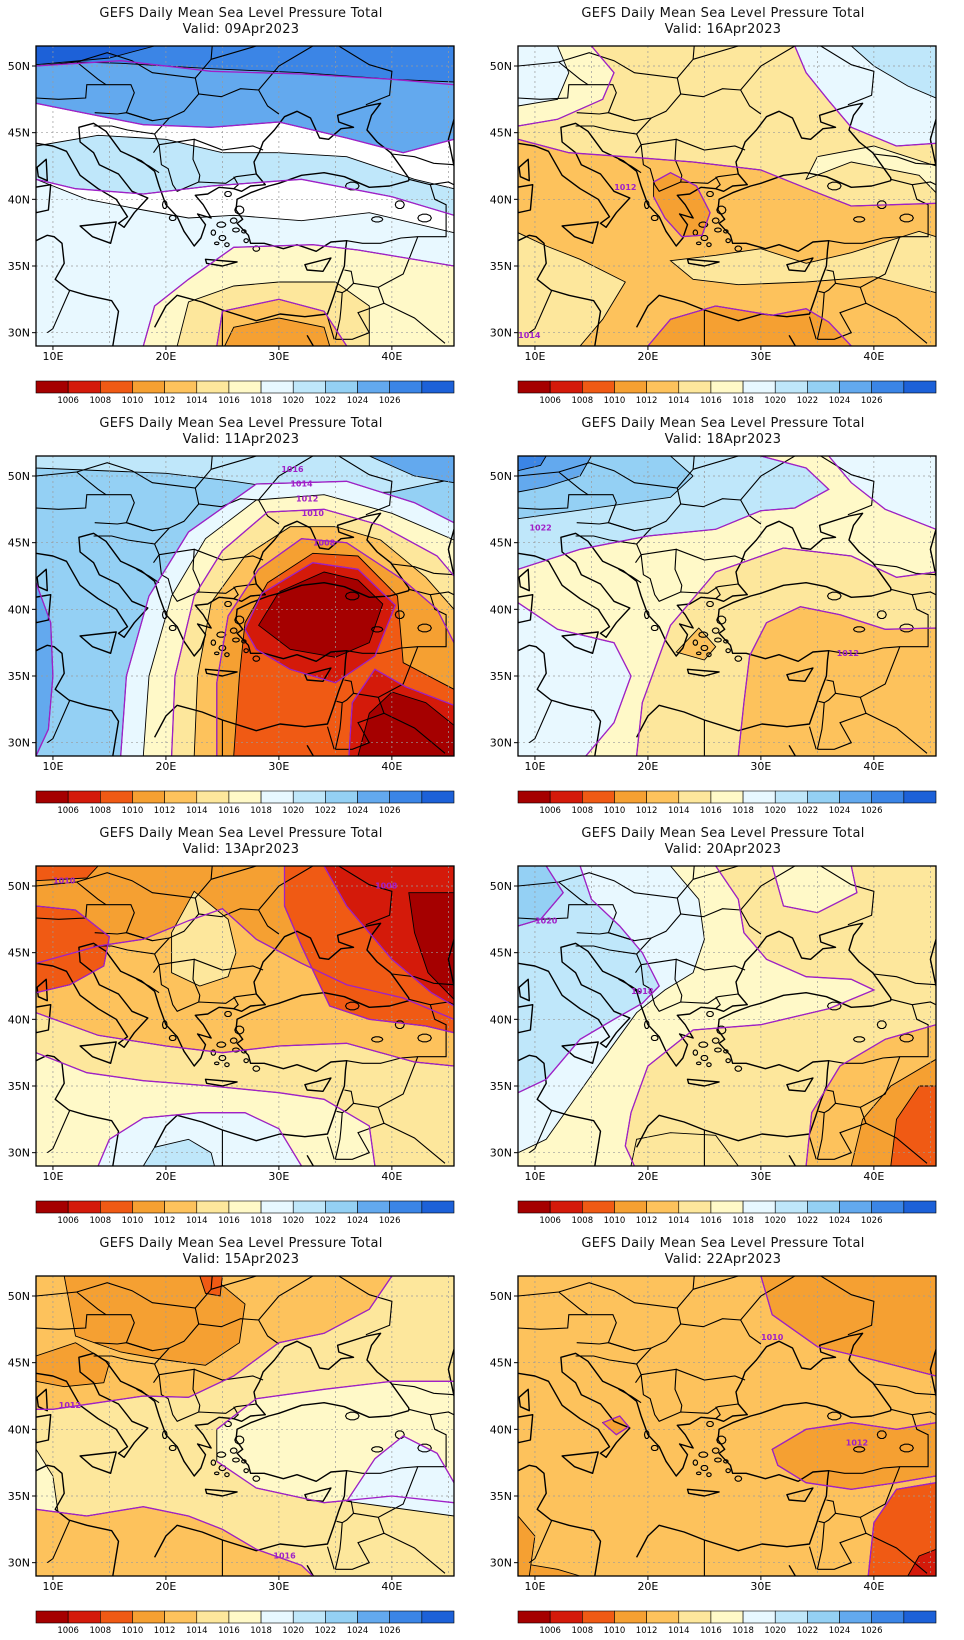  Describe the element at coordinates (711, 401) in the screenshot. I see `legend-level-label: 1016` at that location.